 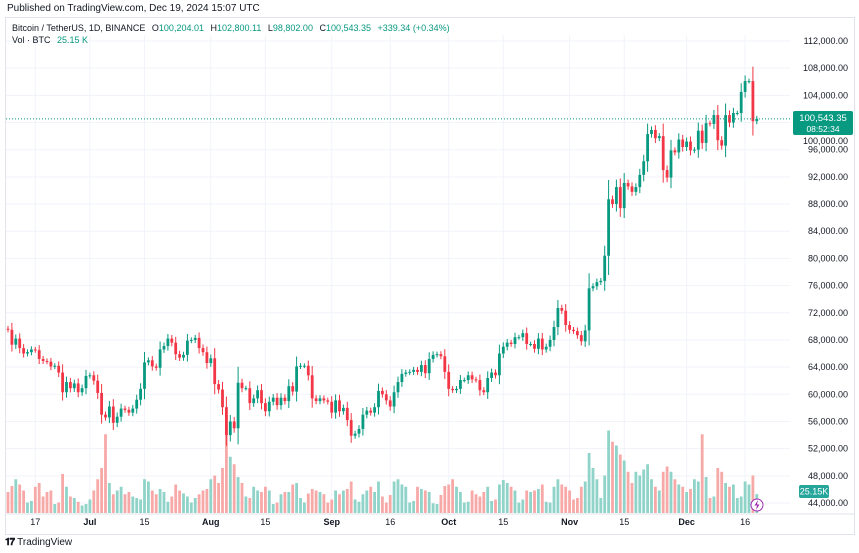 What do you see at coordinates (322, 28) in the screenshot?
I see `close-label: C` at bounding box center [322, 28].